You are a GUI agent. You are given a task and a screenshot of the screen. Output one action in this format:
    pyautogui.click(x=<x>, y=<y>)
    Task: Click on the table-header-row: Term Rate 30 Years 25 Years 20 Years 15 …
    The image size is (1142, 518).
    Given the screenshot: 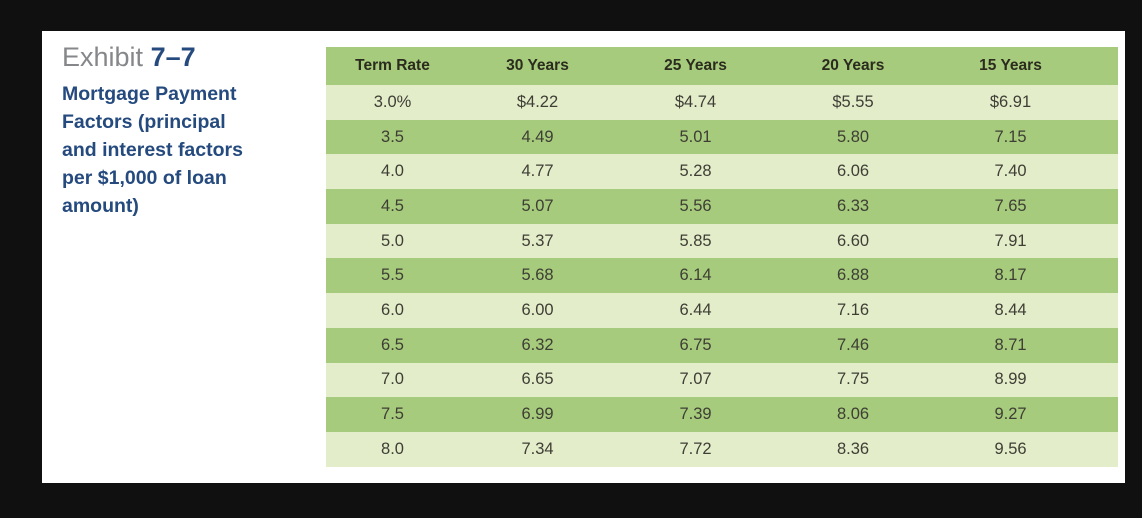 What is the action you would take?
    pyautogui.click(x=722, y=66)
    